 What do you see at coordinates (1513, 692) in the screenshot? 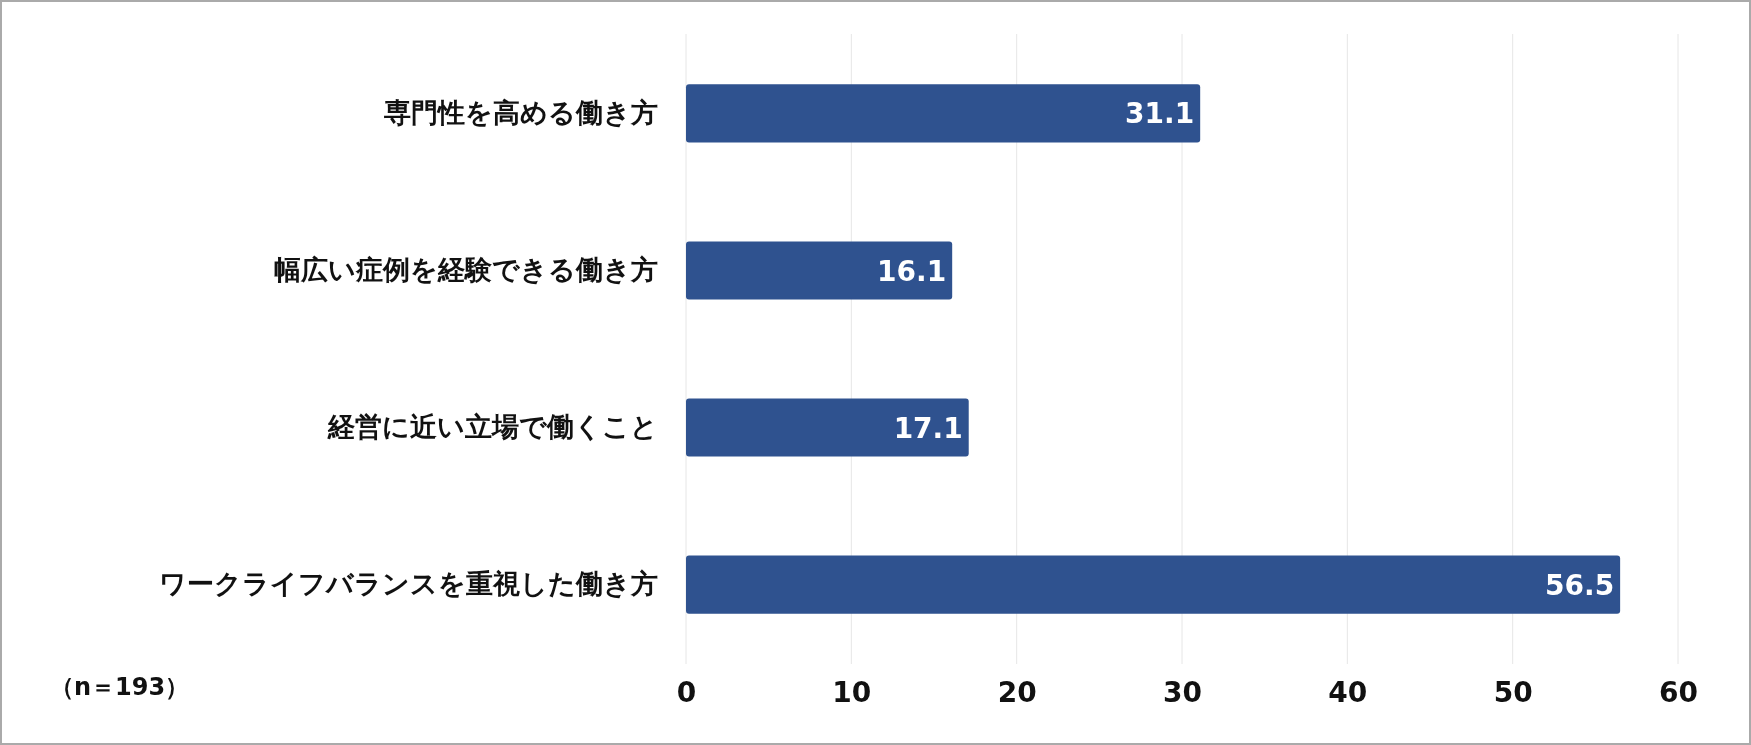
I see `x-tick-label: 50` at bounding box center [1513, 692].